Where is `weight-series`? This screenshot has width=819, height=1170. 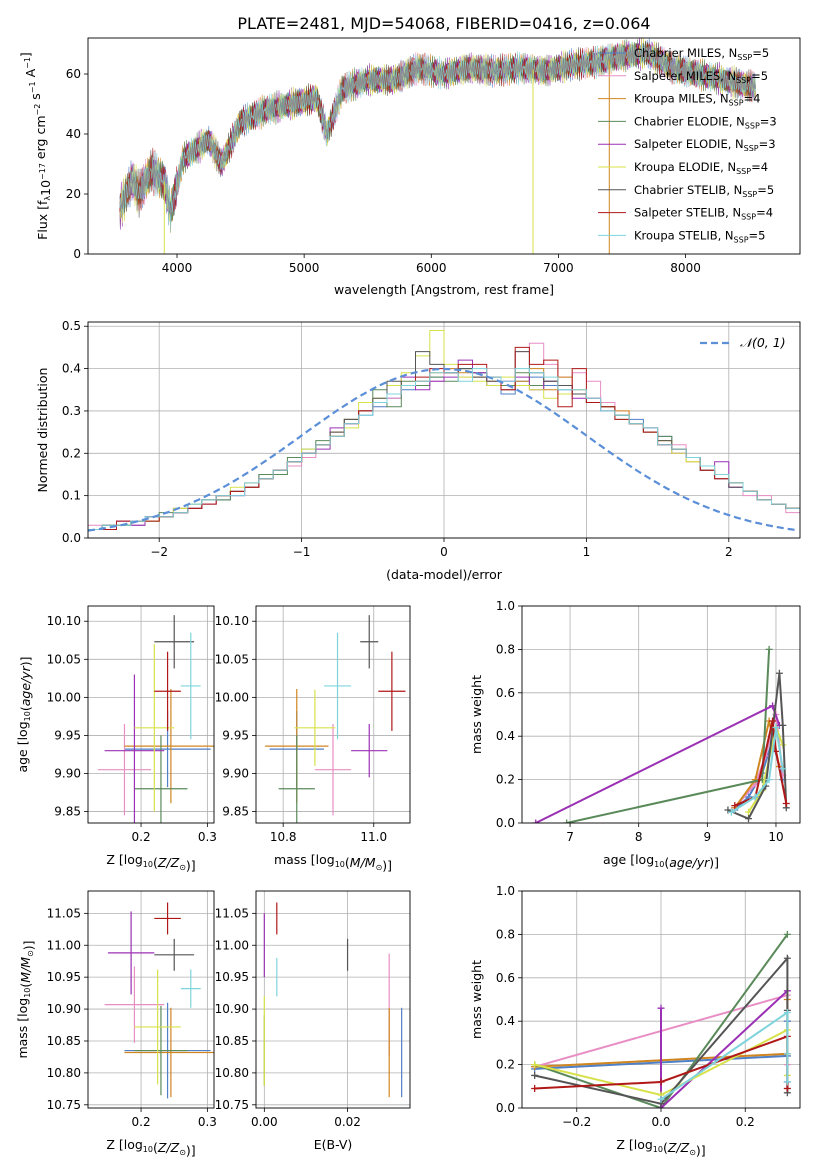
weight-series is located at coordinates (724, 1056).